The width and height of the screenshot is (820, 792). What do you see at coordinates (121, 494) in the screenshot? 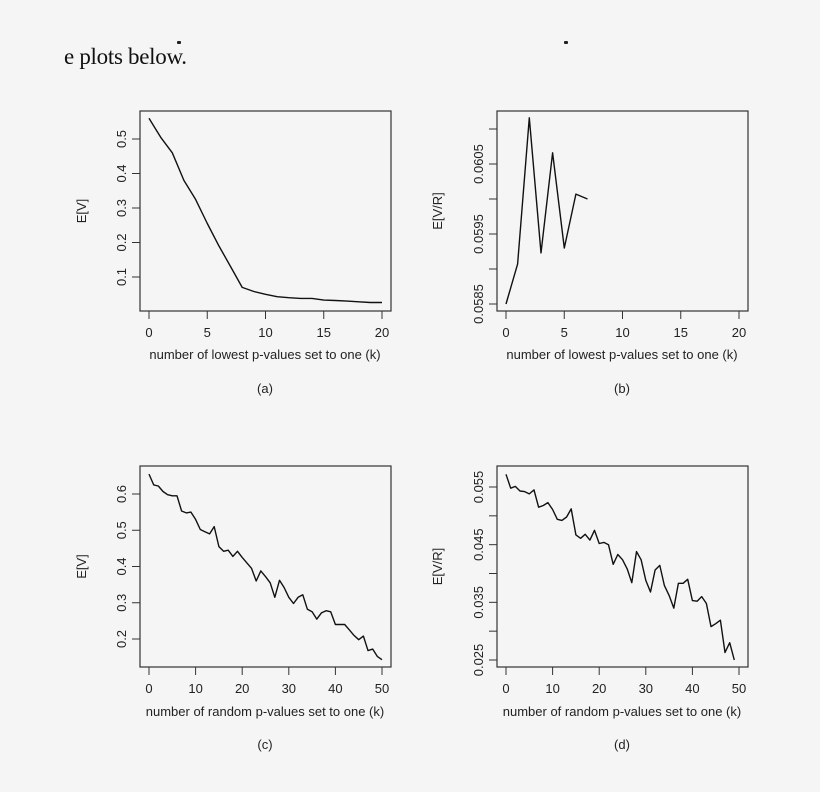
I see `y-tick-label: 0.6` at bounding box center [121, 494].